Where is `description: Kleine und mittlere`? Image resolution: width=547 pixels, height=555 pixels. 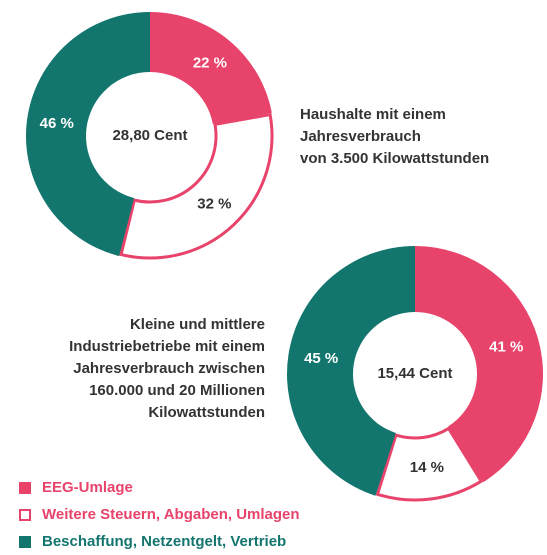
description: Kleine und mittlere is located at coordinates (197, 324).